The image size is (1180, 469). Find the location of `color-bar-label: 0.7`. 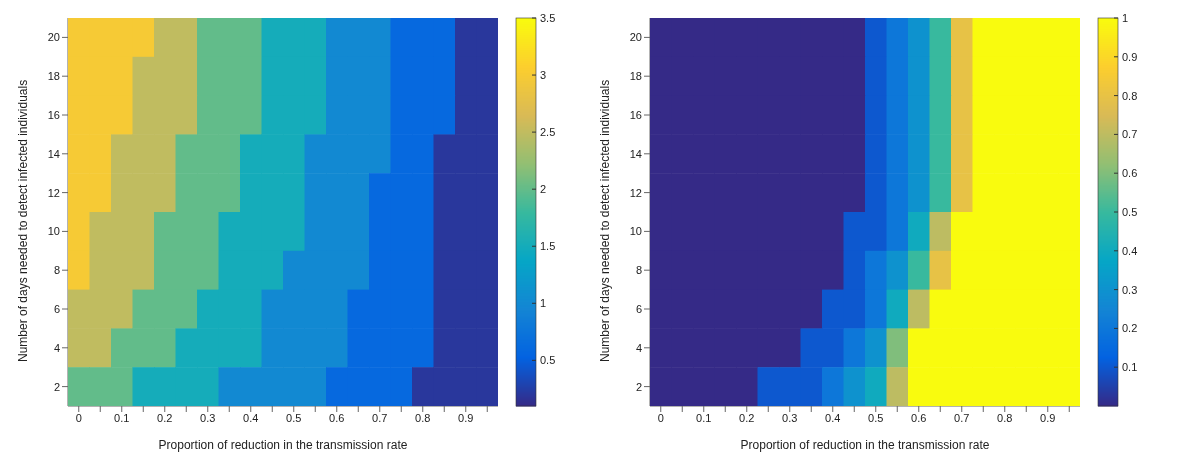

color-bar-label: 0.7 is located at coordinates (1130, 134).